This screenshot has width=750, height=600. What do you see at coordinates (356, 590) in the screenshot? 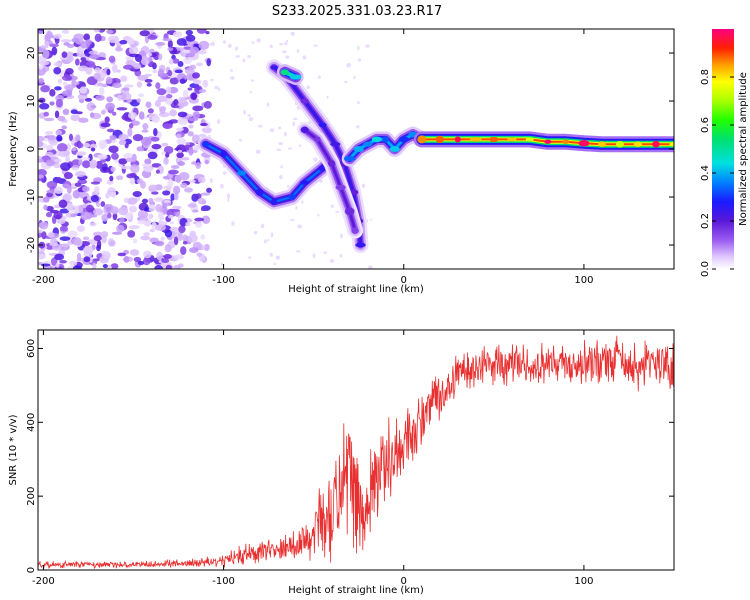
I see `snr-x-axis-label: Height of straight line (km)` at bounding box center [356, 590].